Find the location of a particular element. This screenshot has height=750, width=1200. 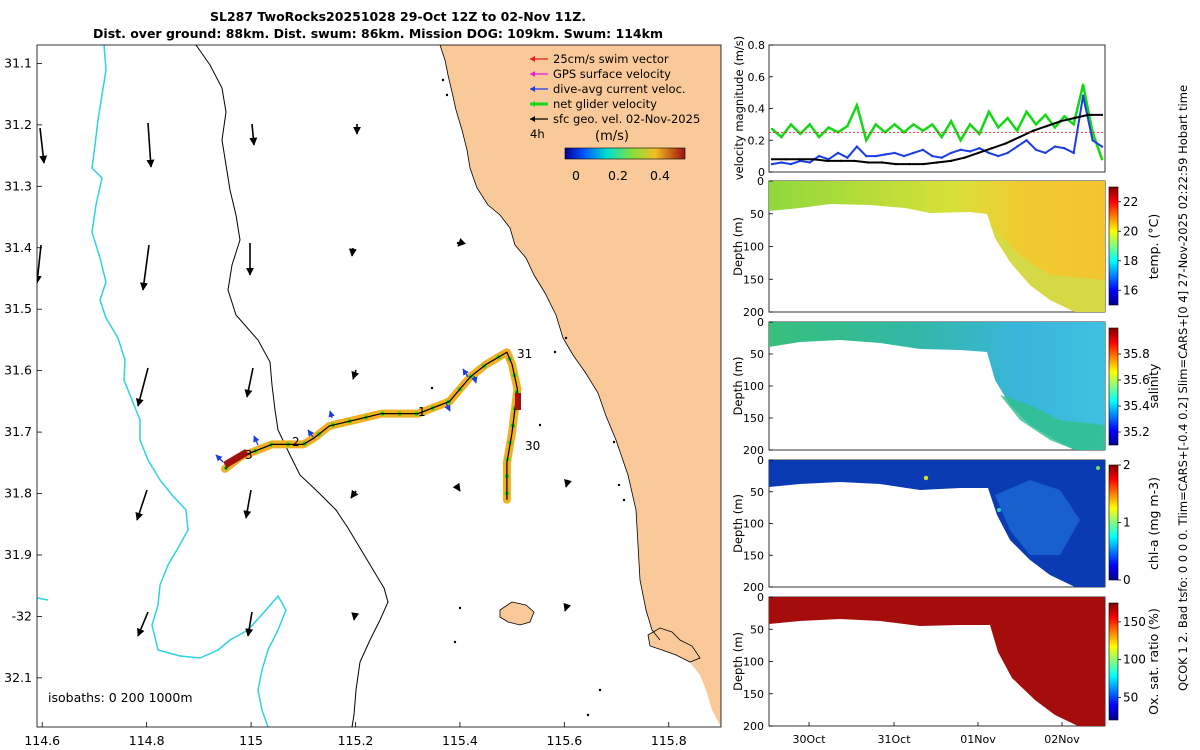

colorbar-tick: 0.2 is located at coordinates (618, 175).